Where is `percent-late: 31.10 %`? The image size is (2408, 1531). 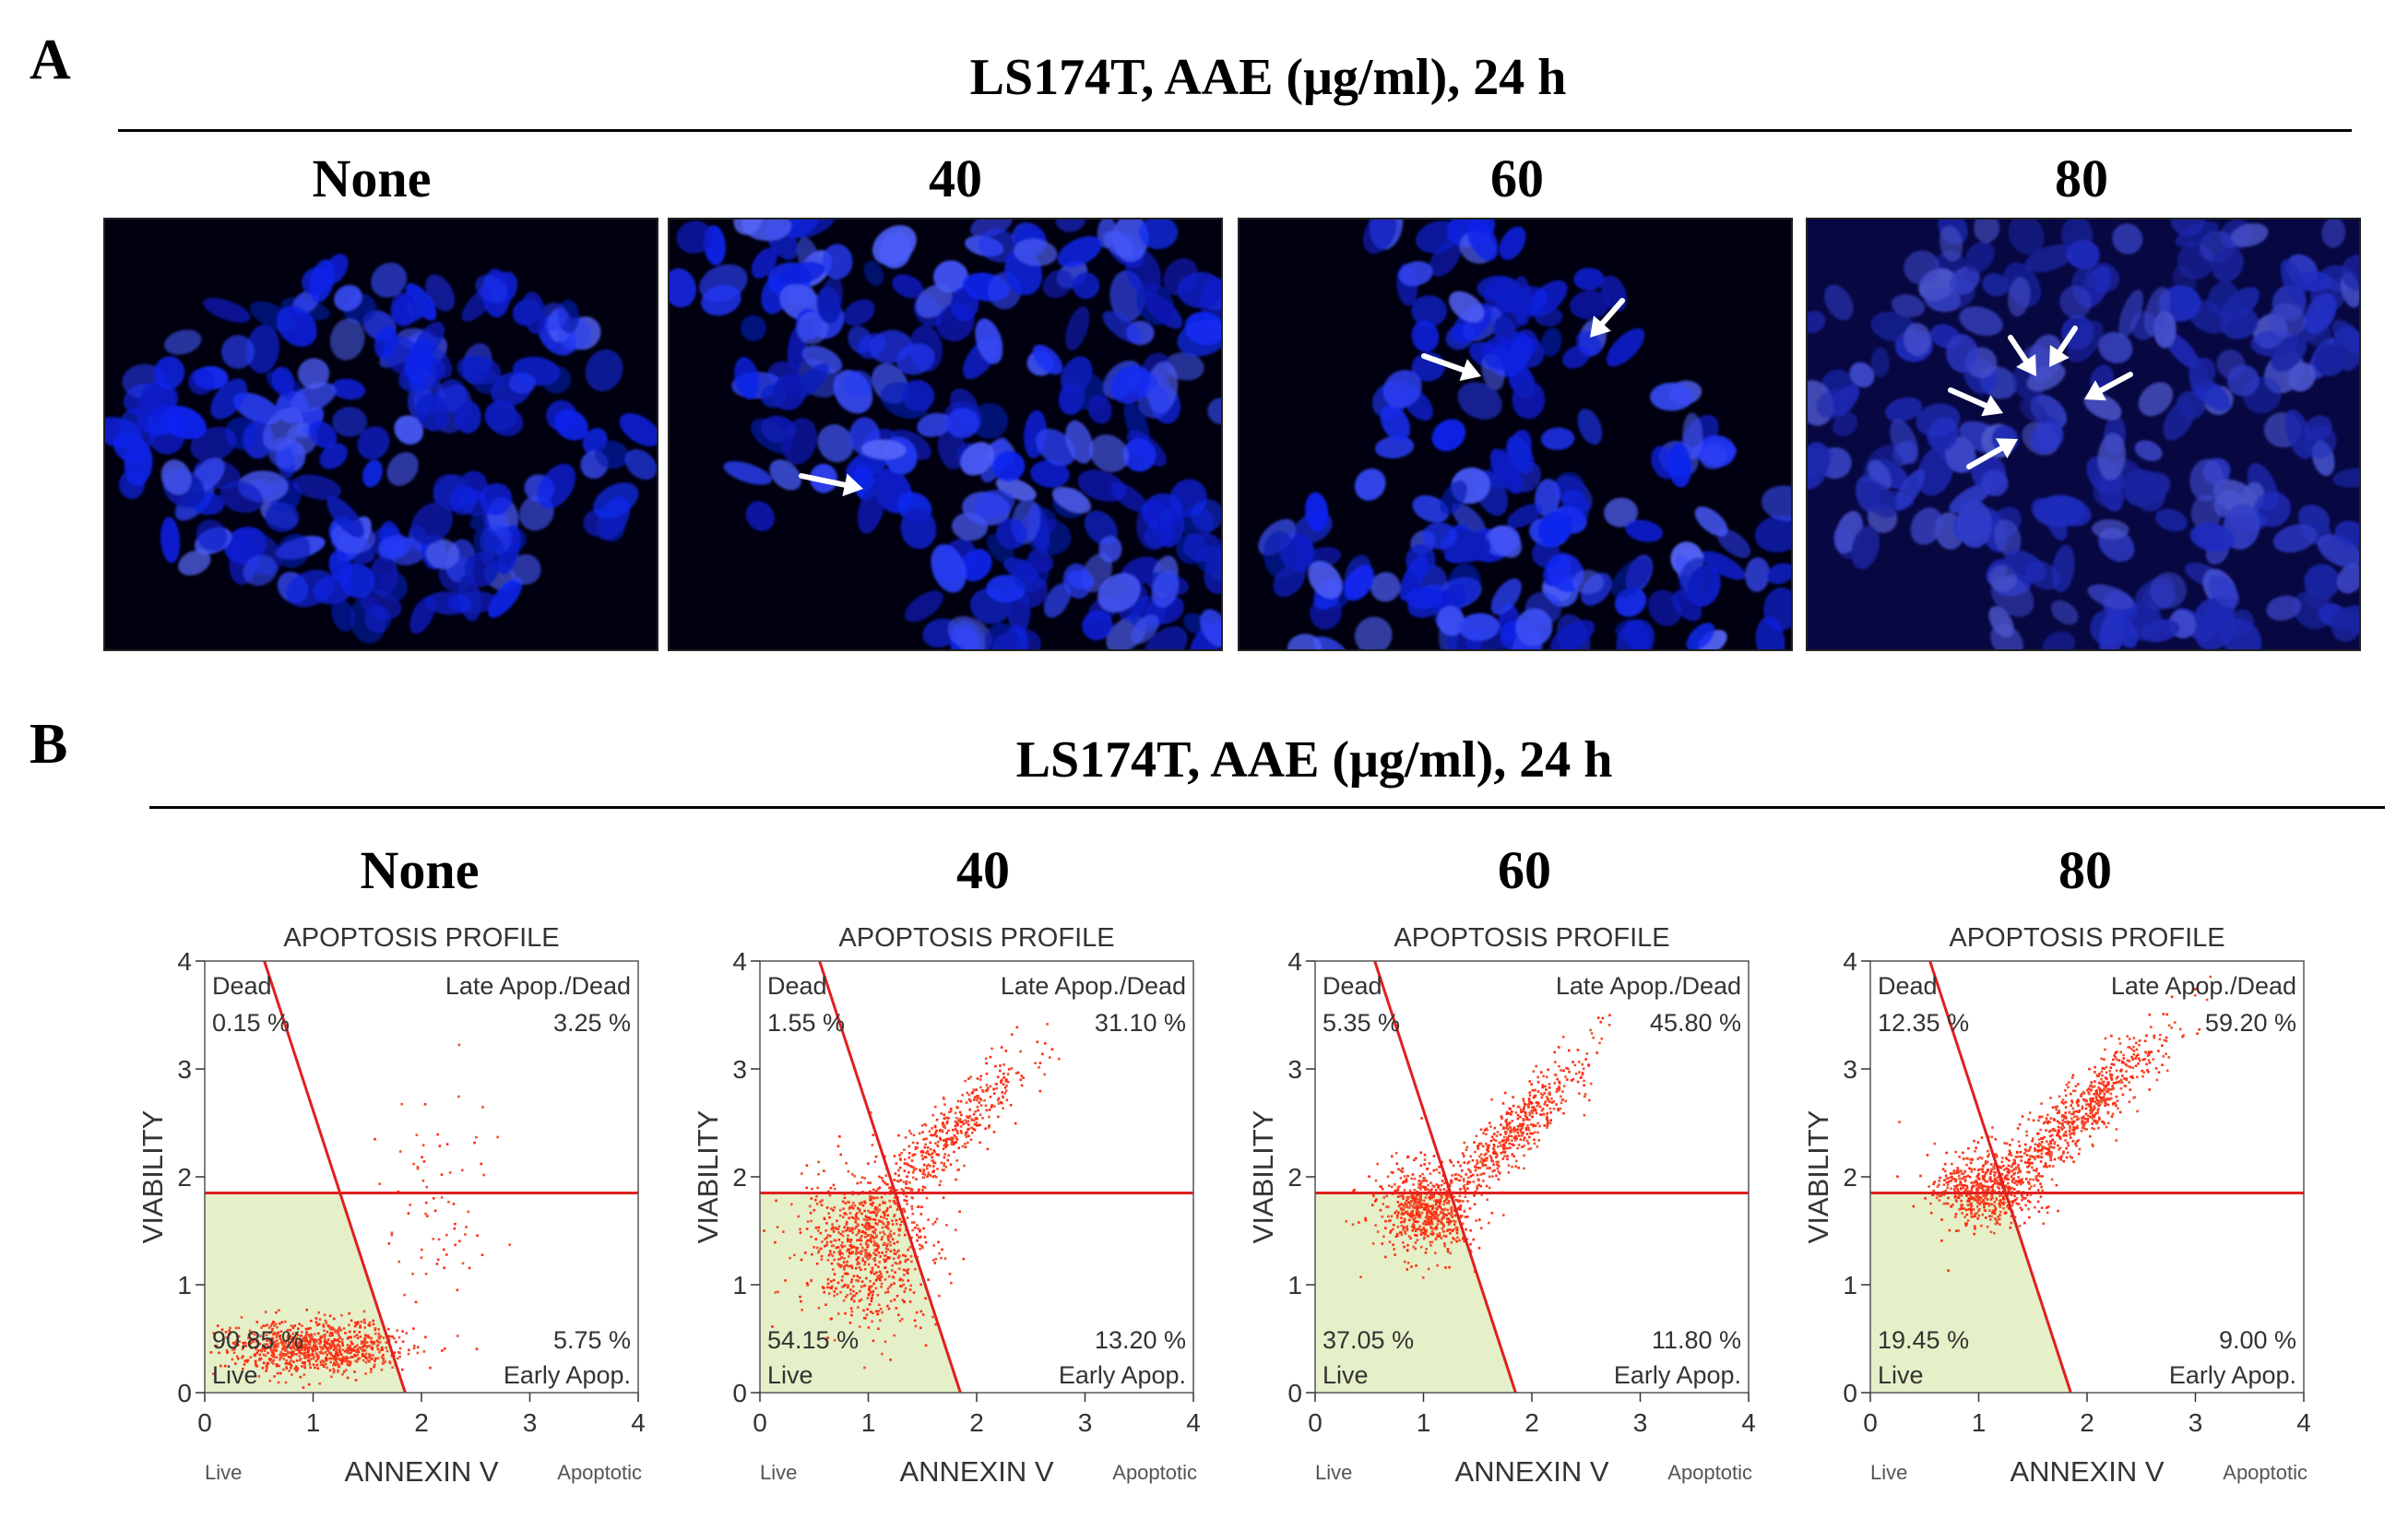 percent-late: 31.10 % is located at coordinates (1140, 1023).